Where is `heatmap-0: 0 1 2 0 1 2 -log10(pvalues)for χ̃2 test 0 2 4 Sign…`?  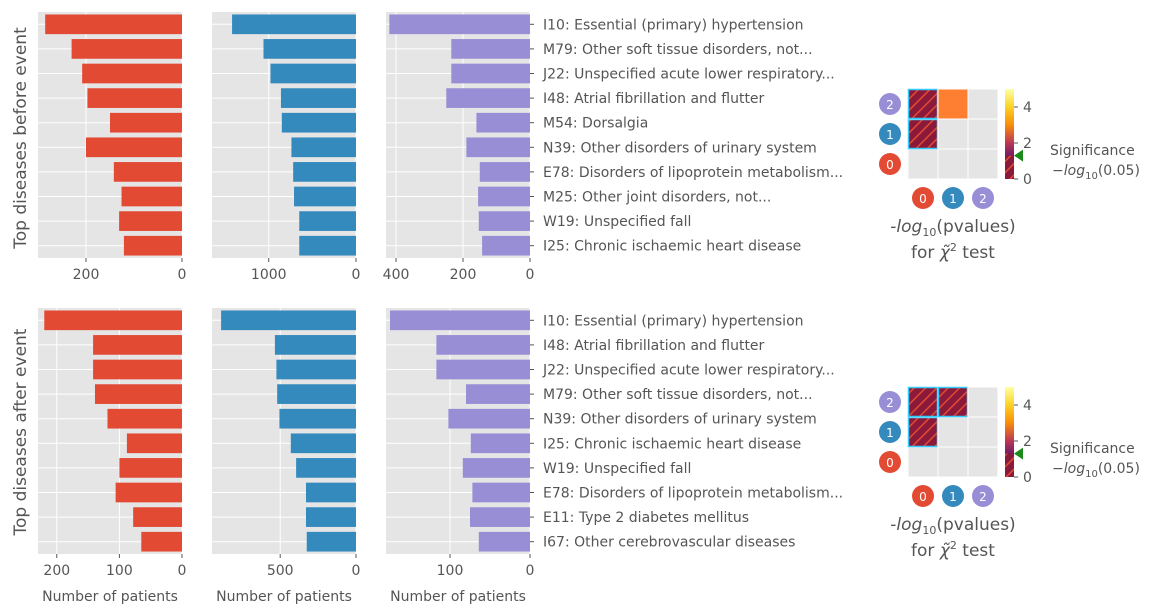
heatmap-0: 0 1 2 0 1 2 -log10(pvalues)for χ̃2 test 0 2 4 Sign… is located at coordinates (1009, 175).